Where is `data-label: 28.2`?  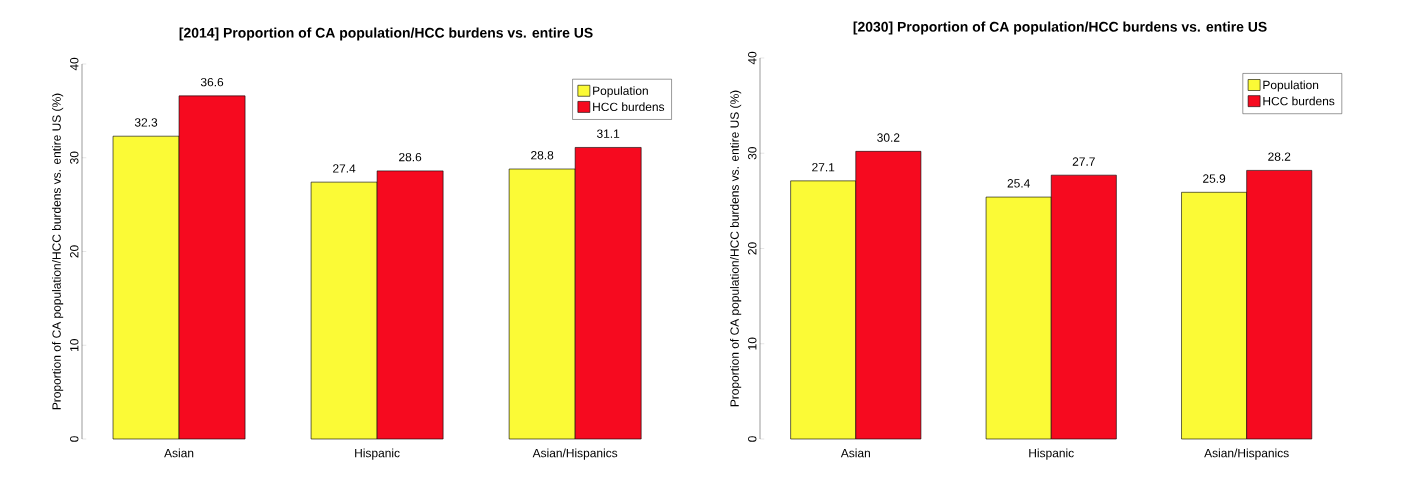 data-label: 28.2 is located at coordinates (1279, 156).